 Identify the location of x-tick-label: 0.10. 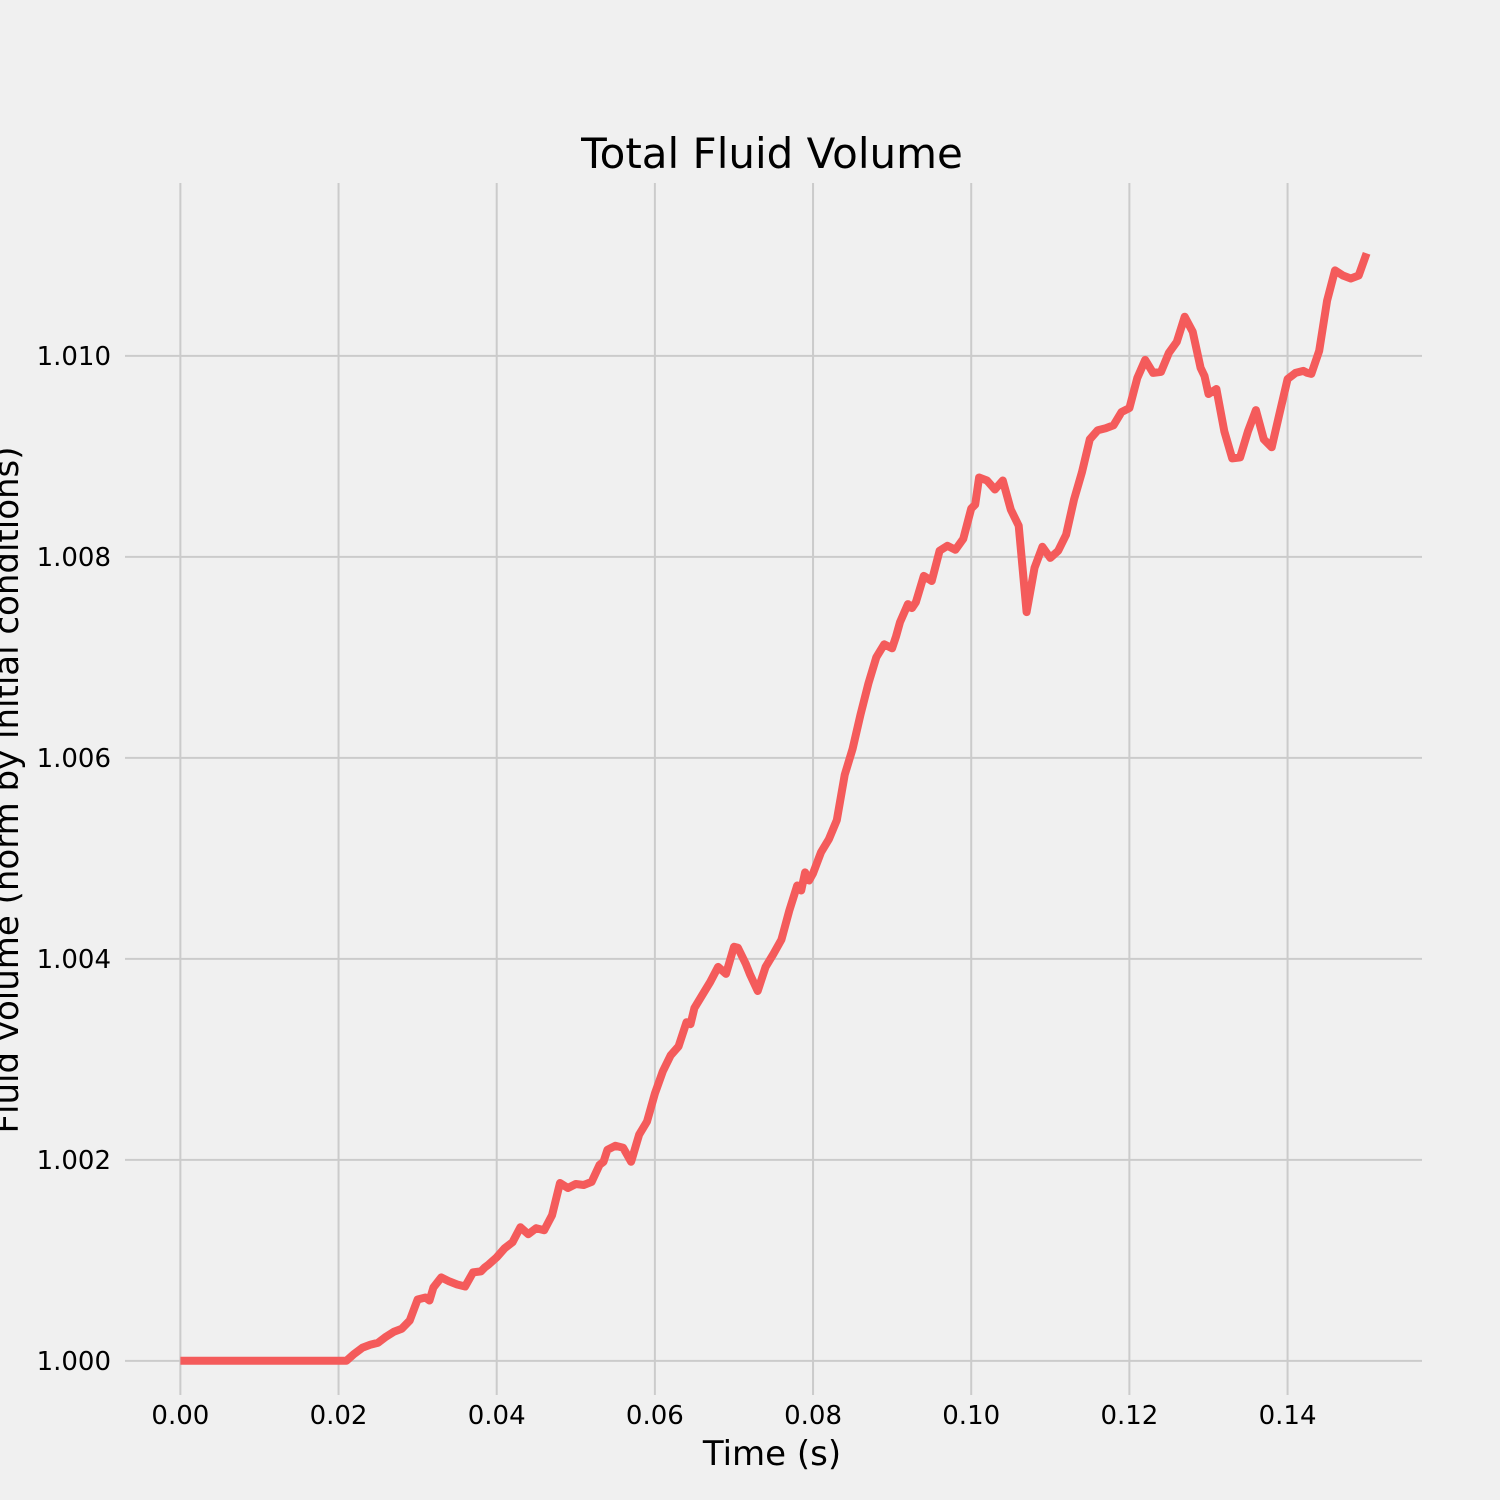
(971, 1416).